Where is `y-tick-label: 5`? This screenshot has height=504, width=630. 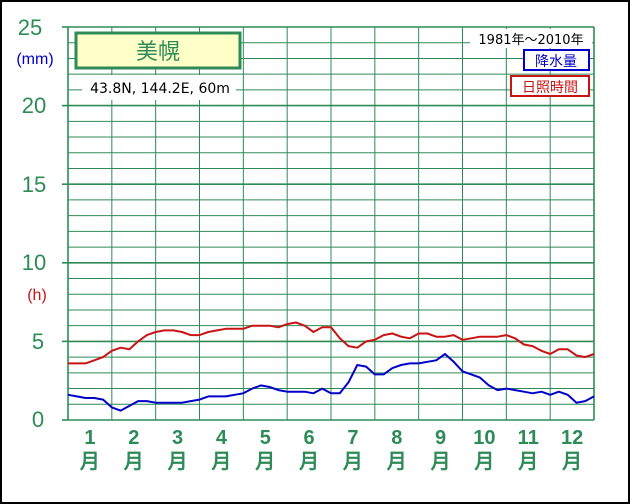
y-tick-label: 5 is located at coordinates (38, 341).